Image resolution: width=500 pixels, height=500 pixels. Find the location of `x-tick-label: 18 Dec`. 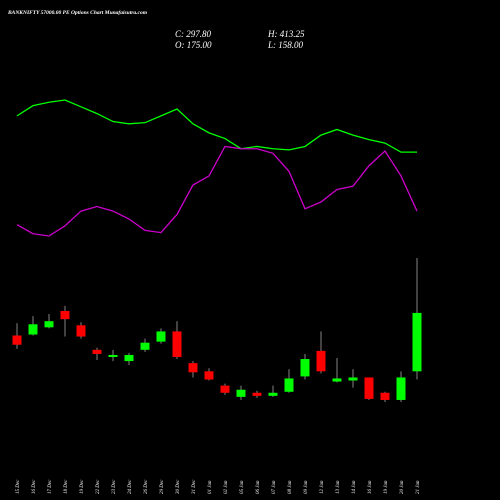

x-tick-label: 18 Dec is located at coordinates (66, 486).